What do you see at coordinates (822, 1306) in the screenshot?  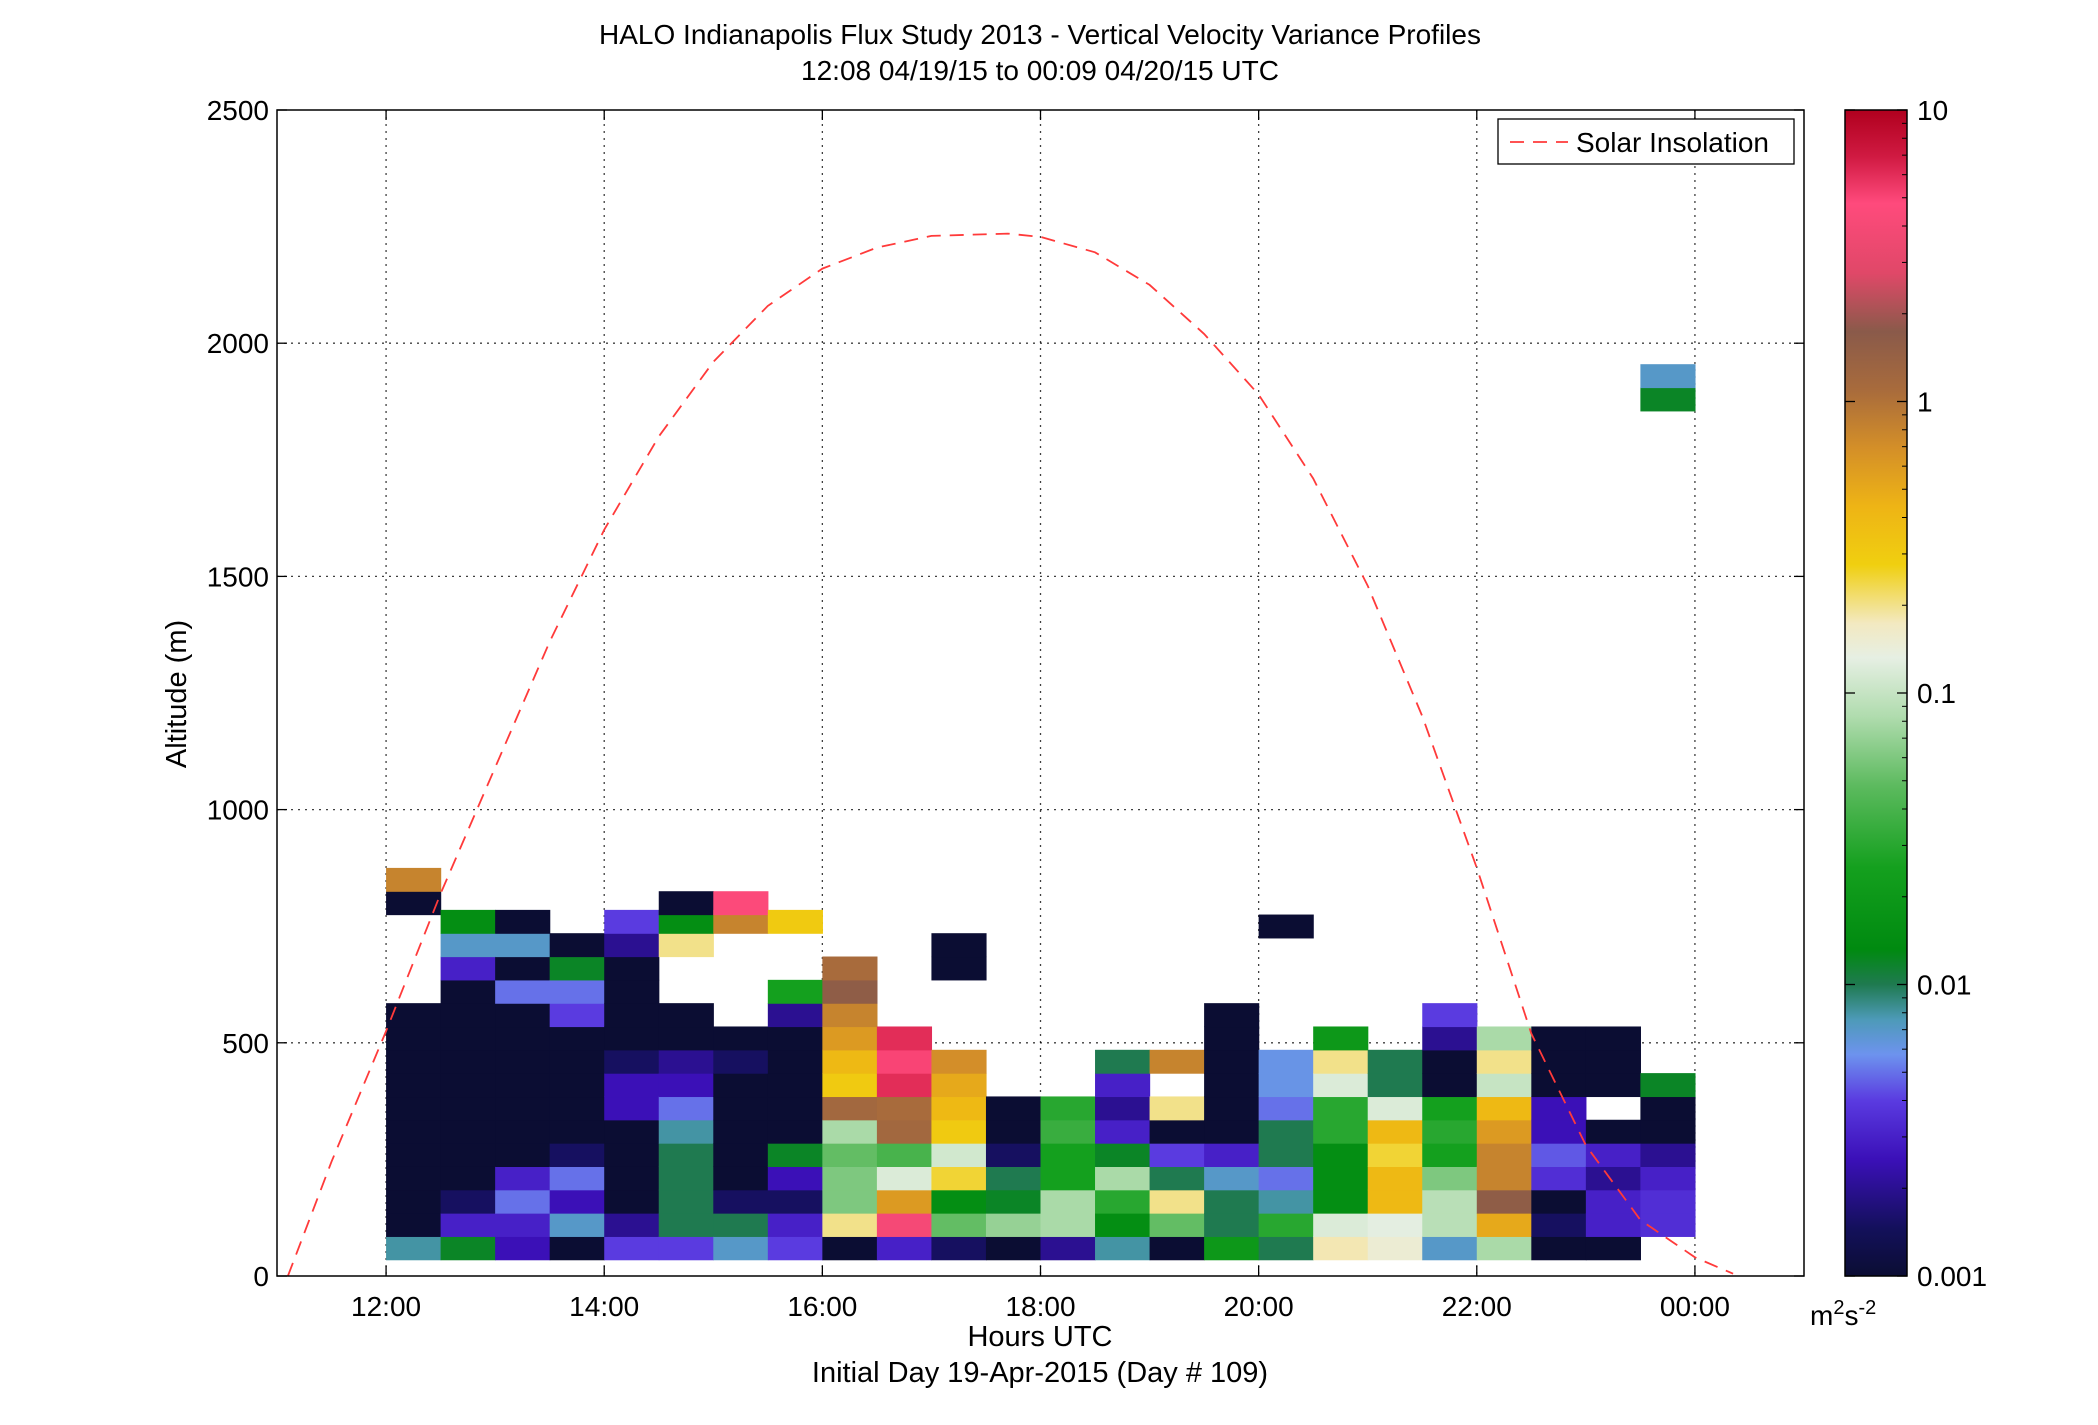 I see `x-tick-label: 16:00` at bounding box center [822, 1306].